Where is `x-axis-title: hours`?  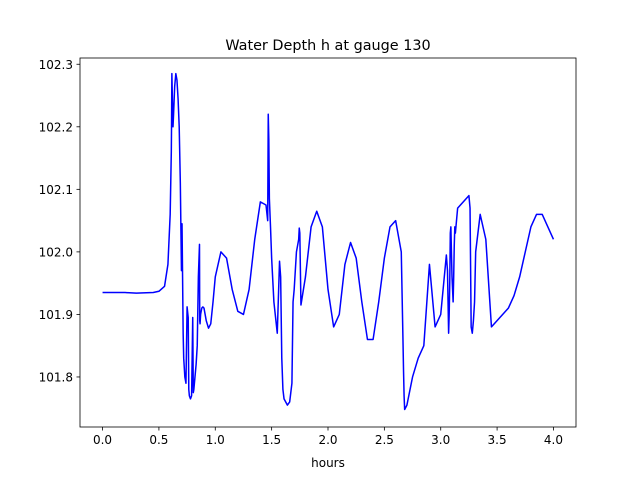 x-axis-title: hours is located at coordinates (328, 463).